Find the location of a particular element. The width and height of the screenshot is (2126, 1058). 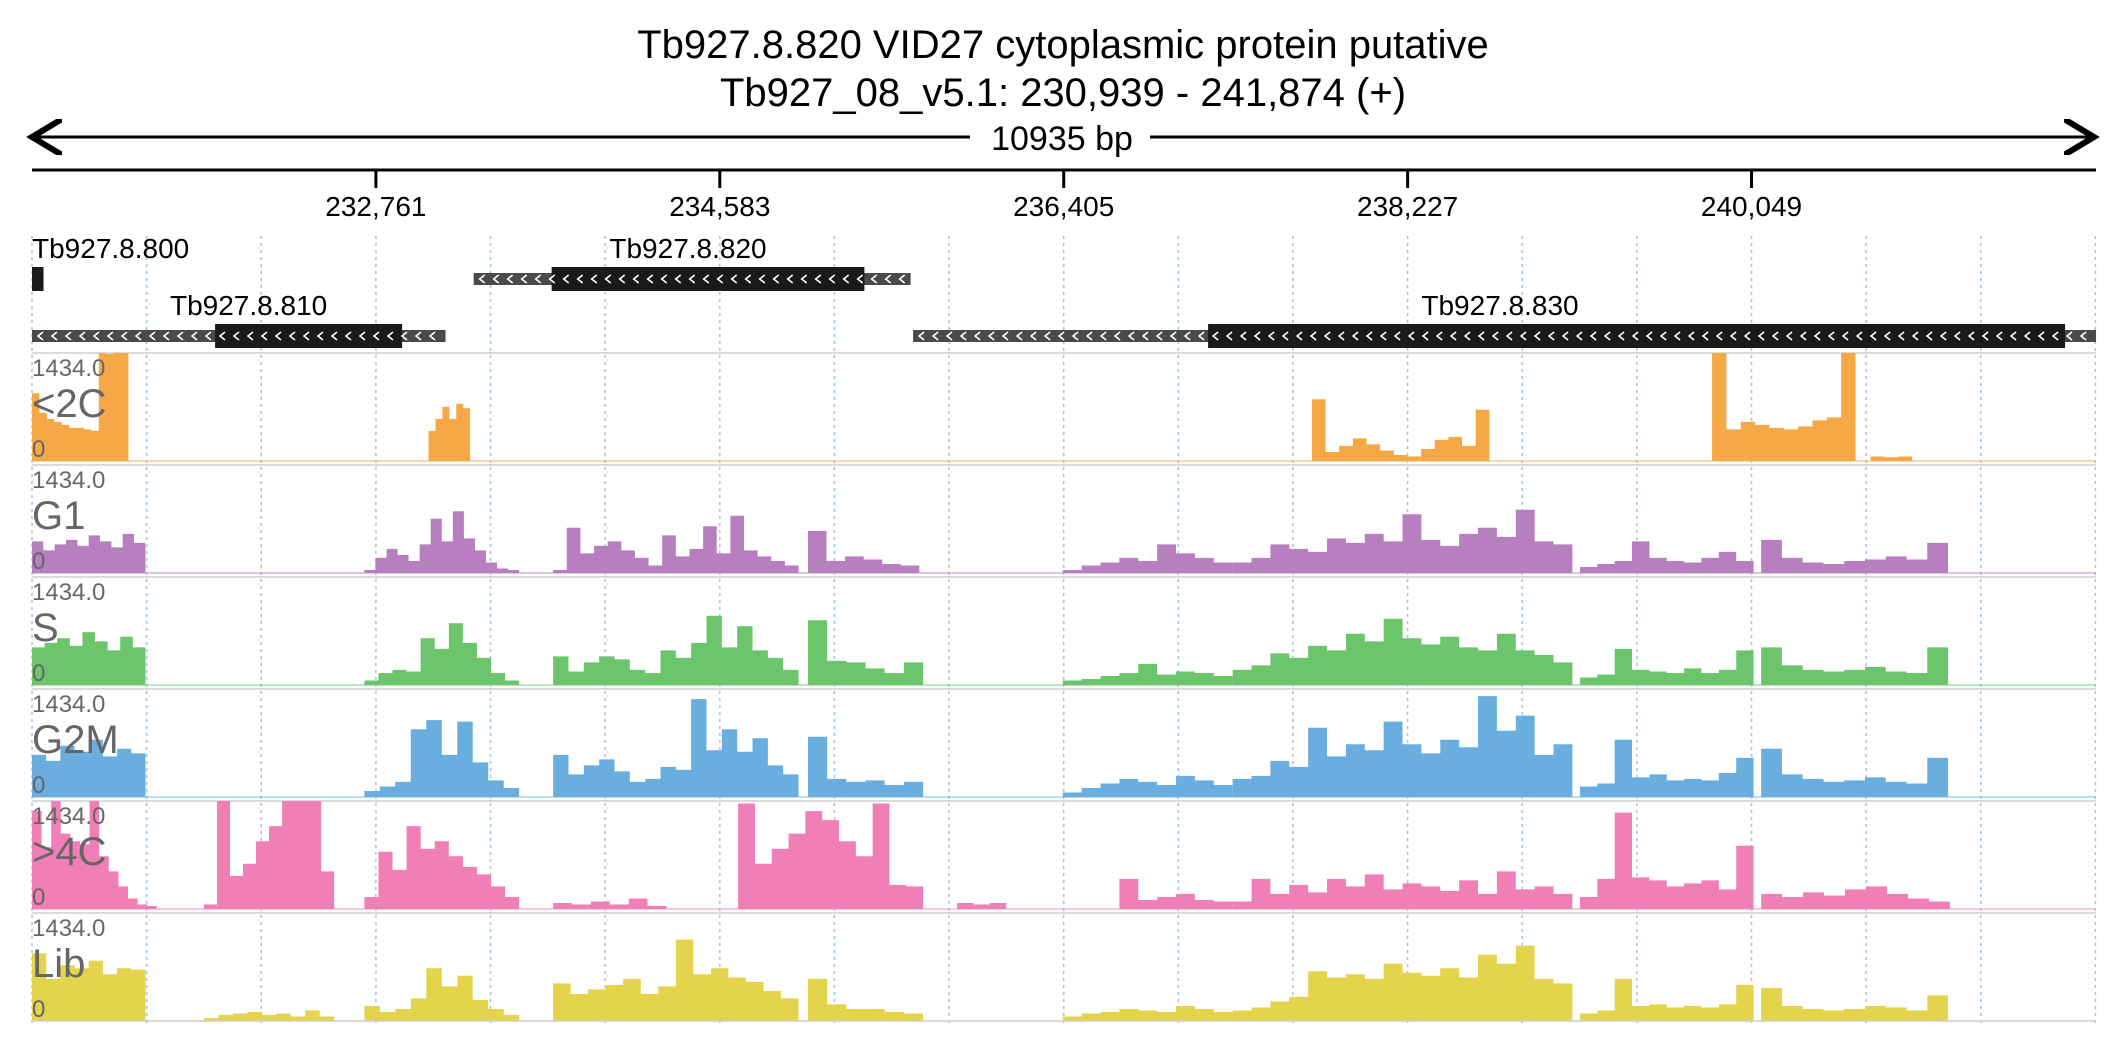

track-ymax-label: 1434.0 is located at coordinates (68, 368).